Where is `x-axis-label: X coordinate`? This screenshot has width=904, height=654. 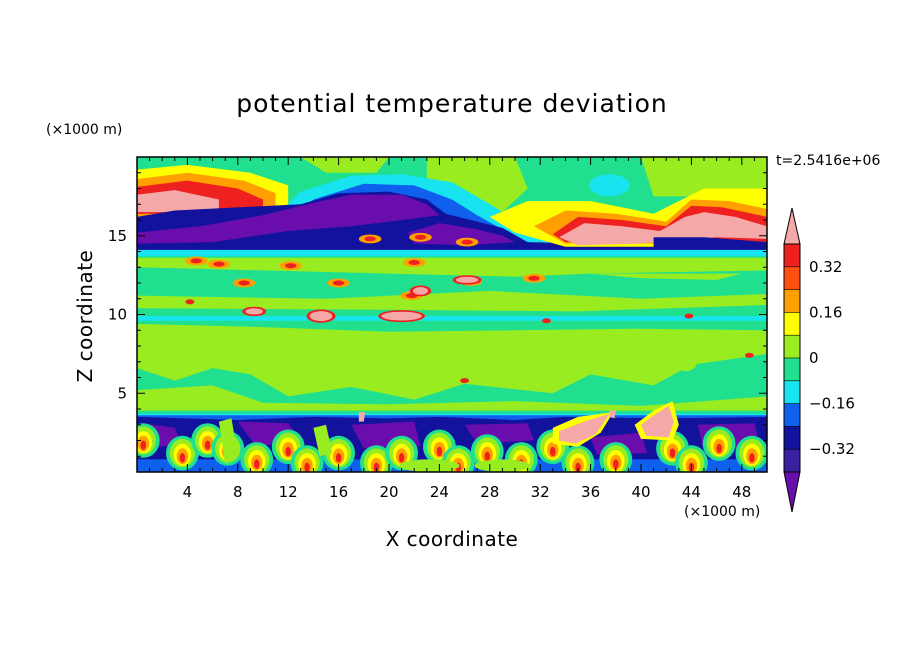 x-axis-label: X coordinate is located at coordinates (452, 539).